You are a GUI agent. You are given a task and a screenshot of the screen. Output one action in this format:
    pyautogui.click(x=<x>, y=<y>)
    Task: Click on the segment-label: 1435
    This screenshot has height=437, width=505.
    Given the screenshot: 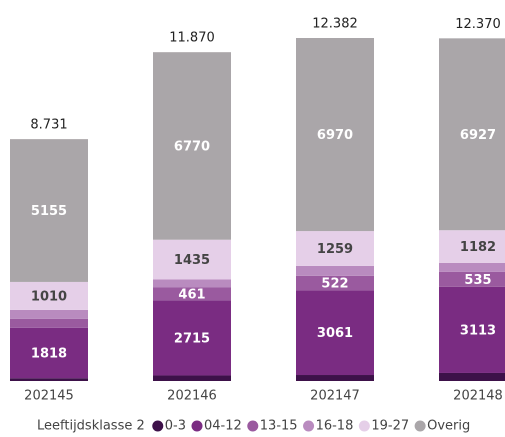 What is the action you would take?
    pyautogui.click(x=192, y=260)
    